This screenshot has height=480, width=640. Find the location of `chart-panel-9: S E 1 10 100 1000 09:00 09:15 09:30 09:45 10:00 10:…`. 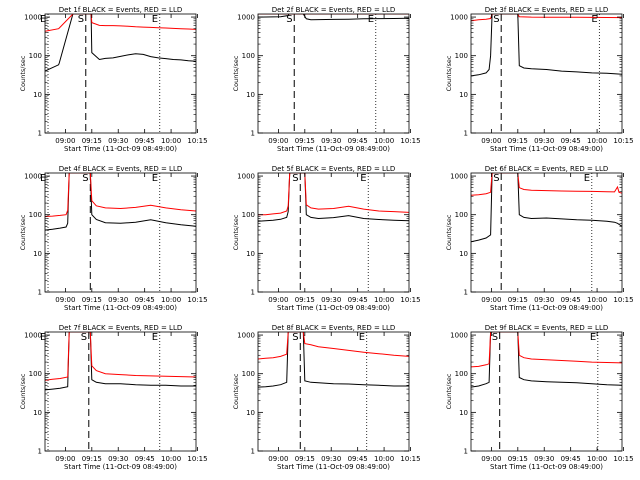

chart-panel-9: S E 1 10 100 1000 09:00 09:15 09:30 09:45 10:00 10:… is located at coordinates (539, 397).